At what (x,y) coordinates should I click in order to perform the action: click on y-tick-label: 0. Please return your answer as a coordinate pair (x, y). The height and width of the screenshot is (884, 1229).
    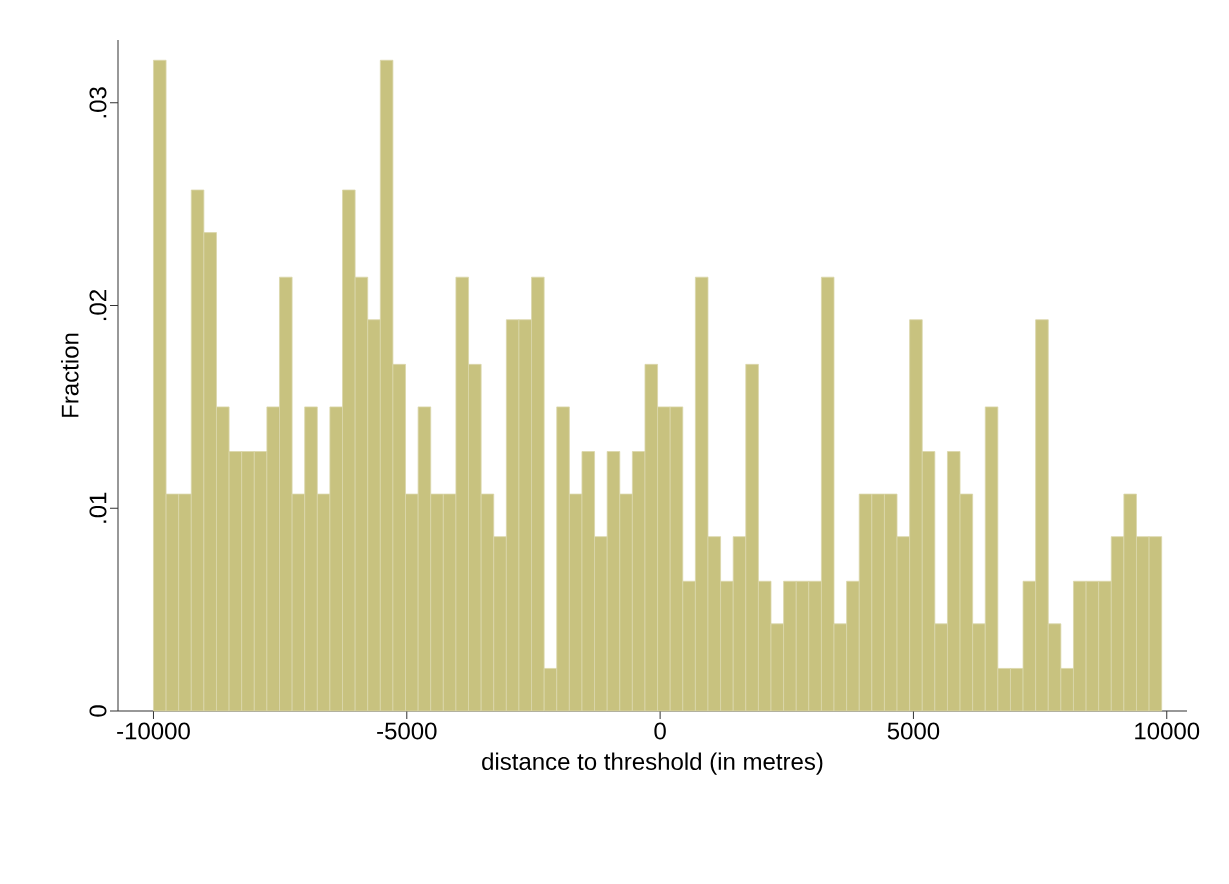
    Looking at the image, I should click on (98, 711).